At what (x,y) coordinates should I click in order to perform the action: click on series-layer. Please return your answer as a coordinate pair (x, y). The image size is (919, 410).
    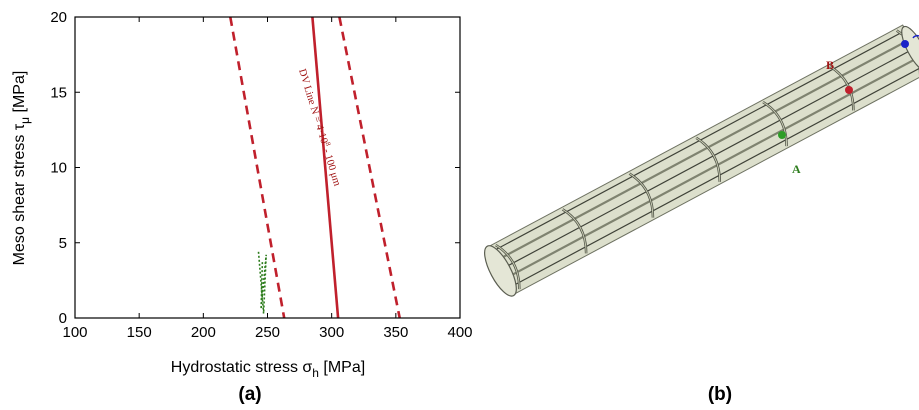
    Looking at the image, I should click on (315, 167).